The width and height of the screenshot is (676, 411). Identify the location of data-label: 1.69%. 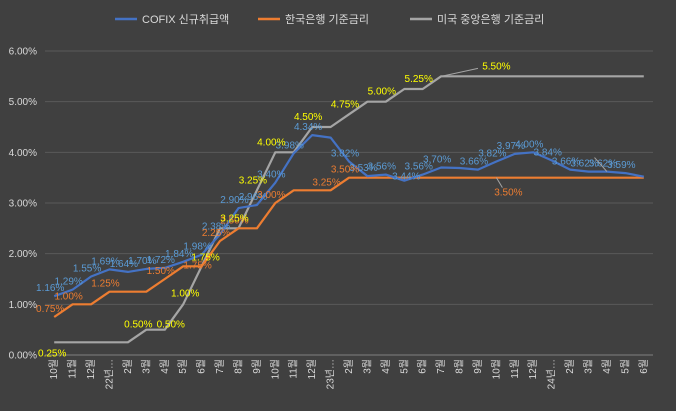
(105, 261).